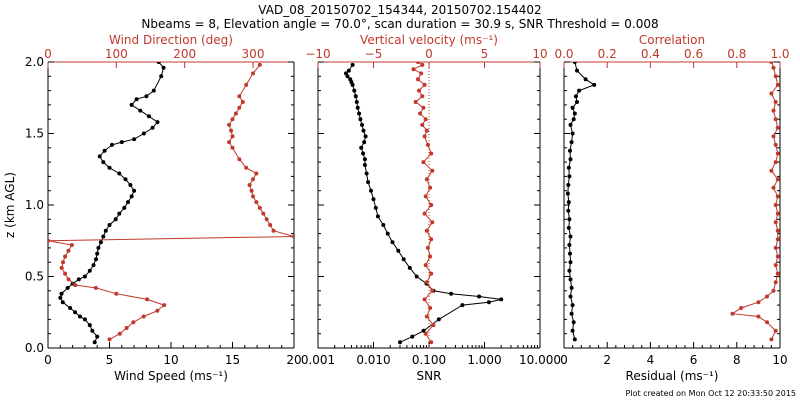 This screenshot has height=400, width=800. Describe the element at coordinates (429, 376) in the screenshot. I see `bottom-axis-title: SNR` at that location.